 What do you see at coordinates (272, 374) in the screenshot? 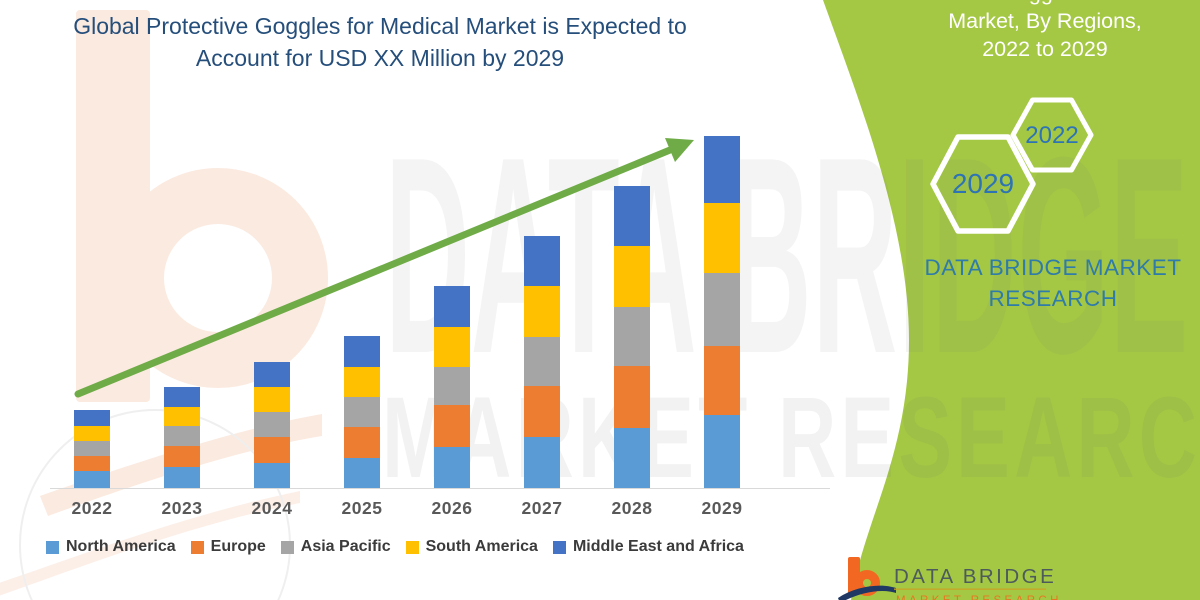
I see `bar-segment-2024-middle-east-and-africa` at bounding box center [272, 374].